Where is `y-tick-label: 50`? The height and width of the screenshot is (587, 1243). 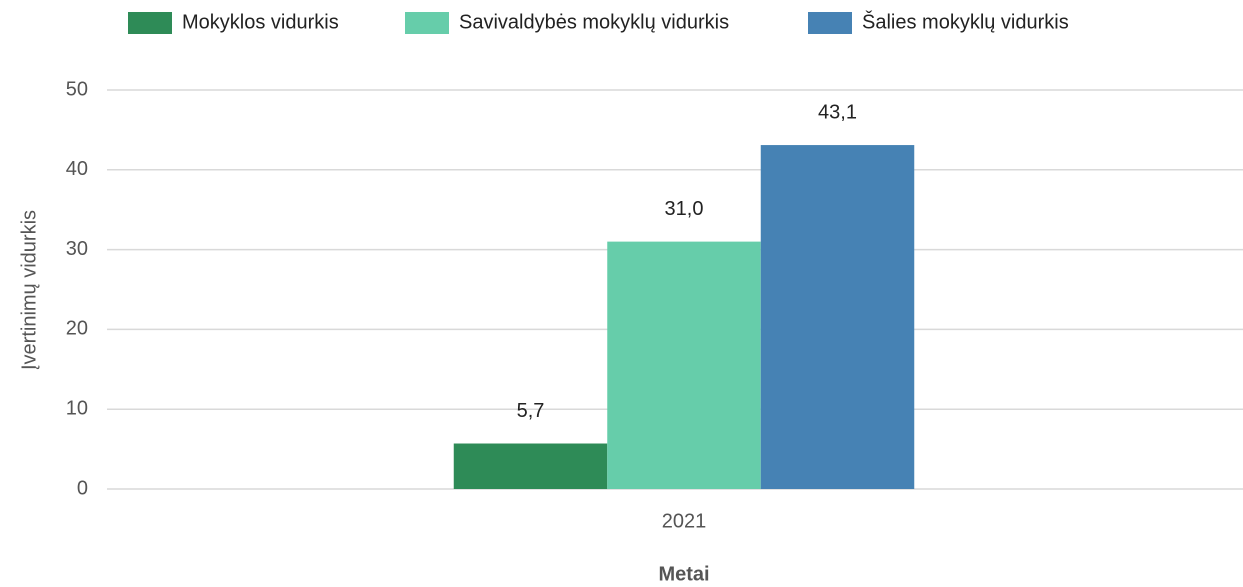
y-tick-label: 50 is located at coordinates (77, 89).